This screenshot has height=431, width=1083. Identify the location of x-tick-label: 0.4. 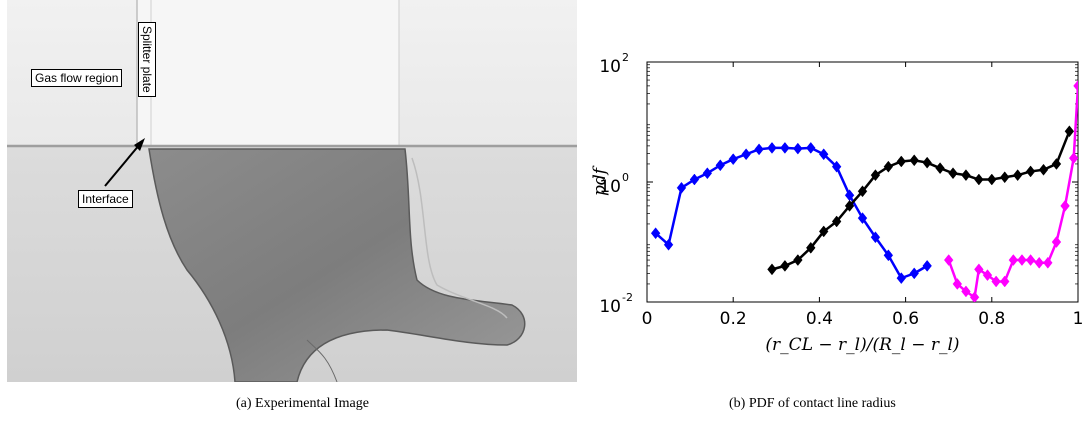
(819, 319).